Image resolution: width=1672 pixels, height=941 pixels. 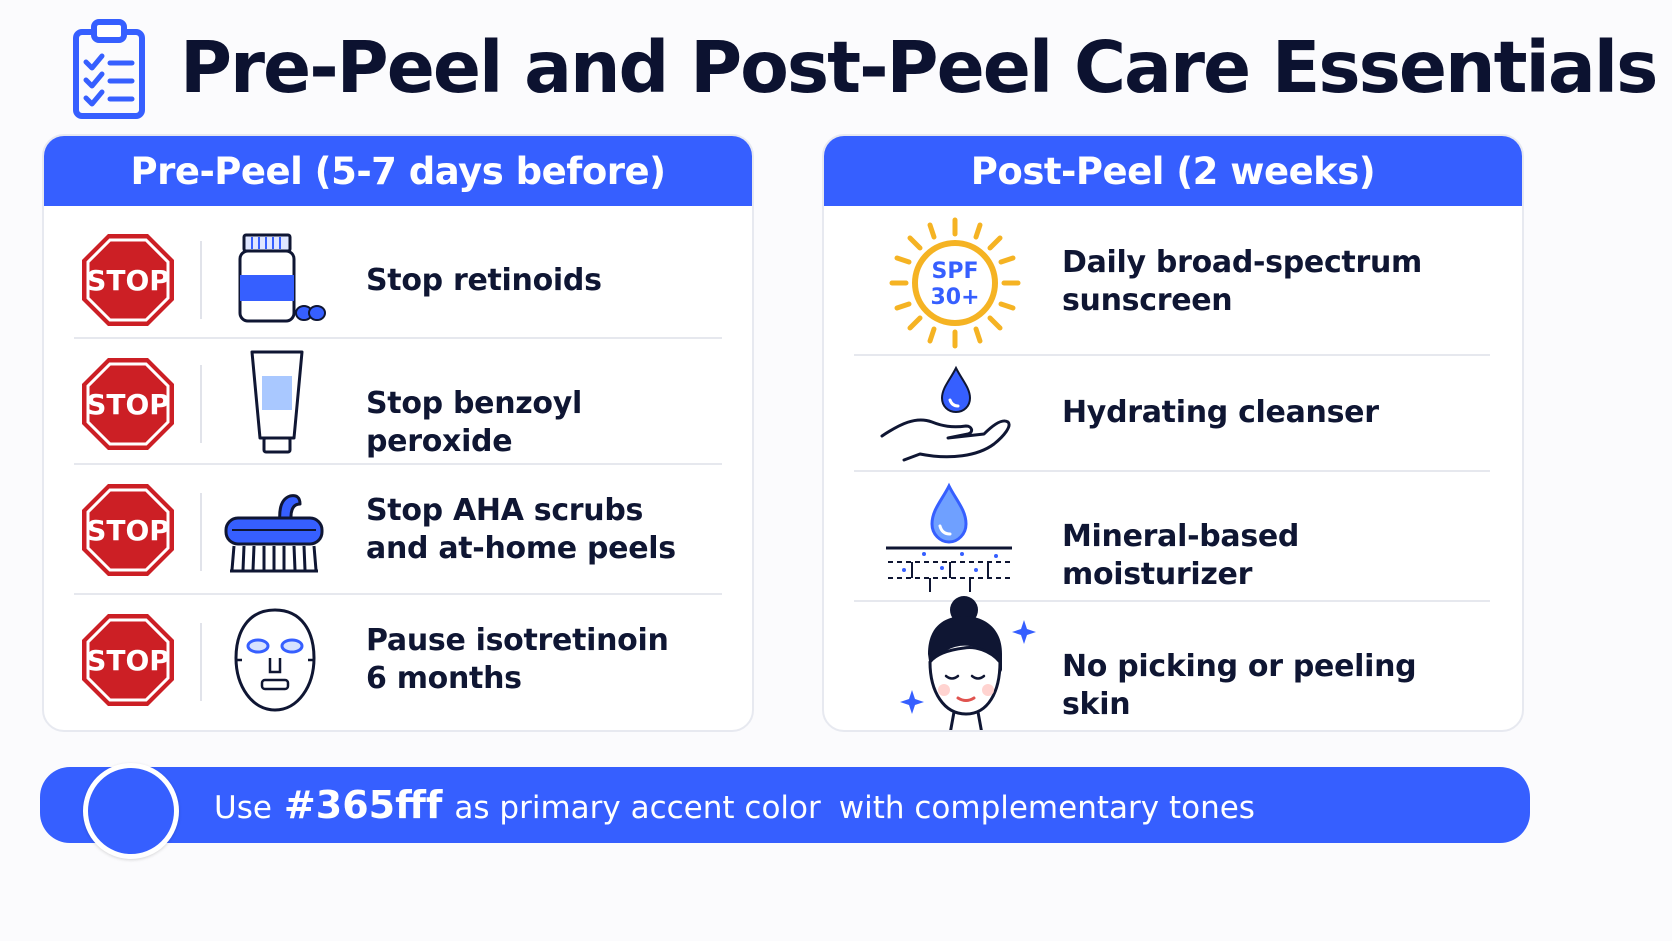 I want to click on face-mask-icon, so click(x=275, y=660).